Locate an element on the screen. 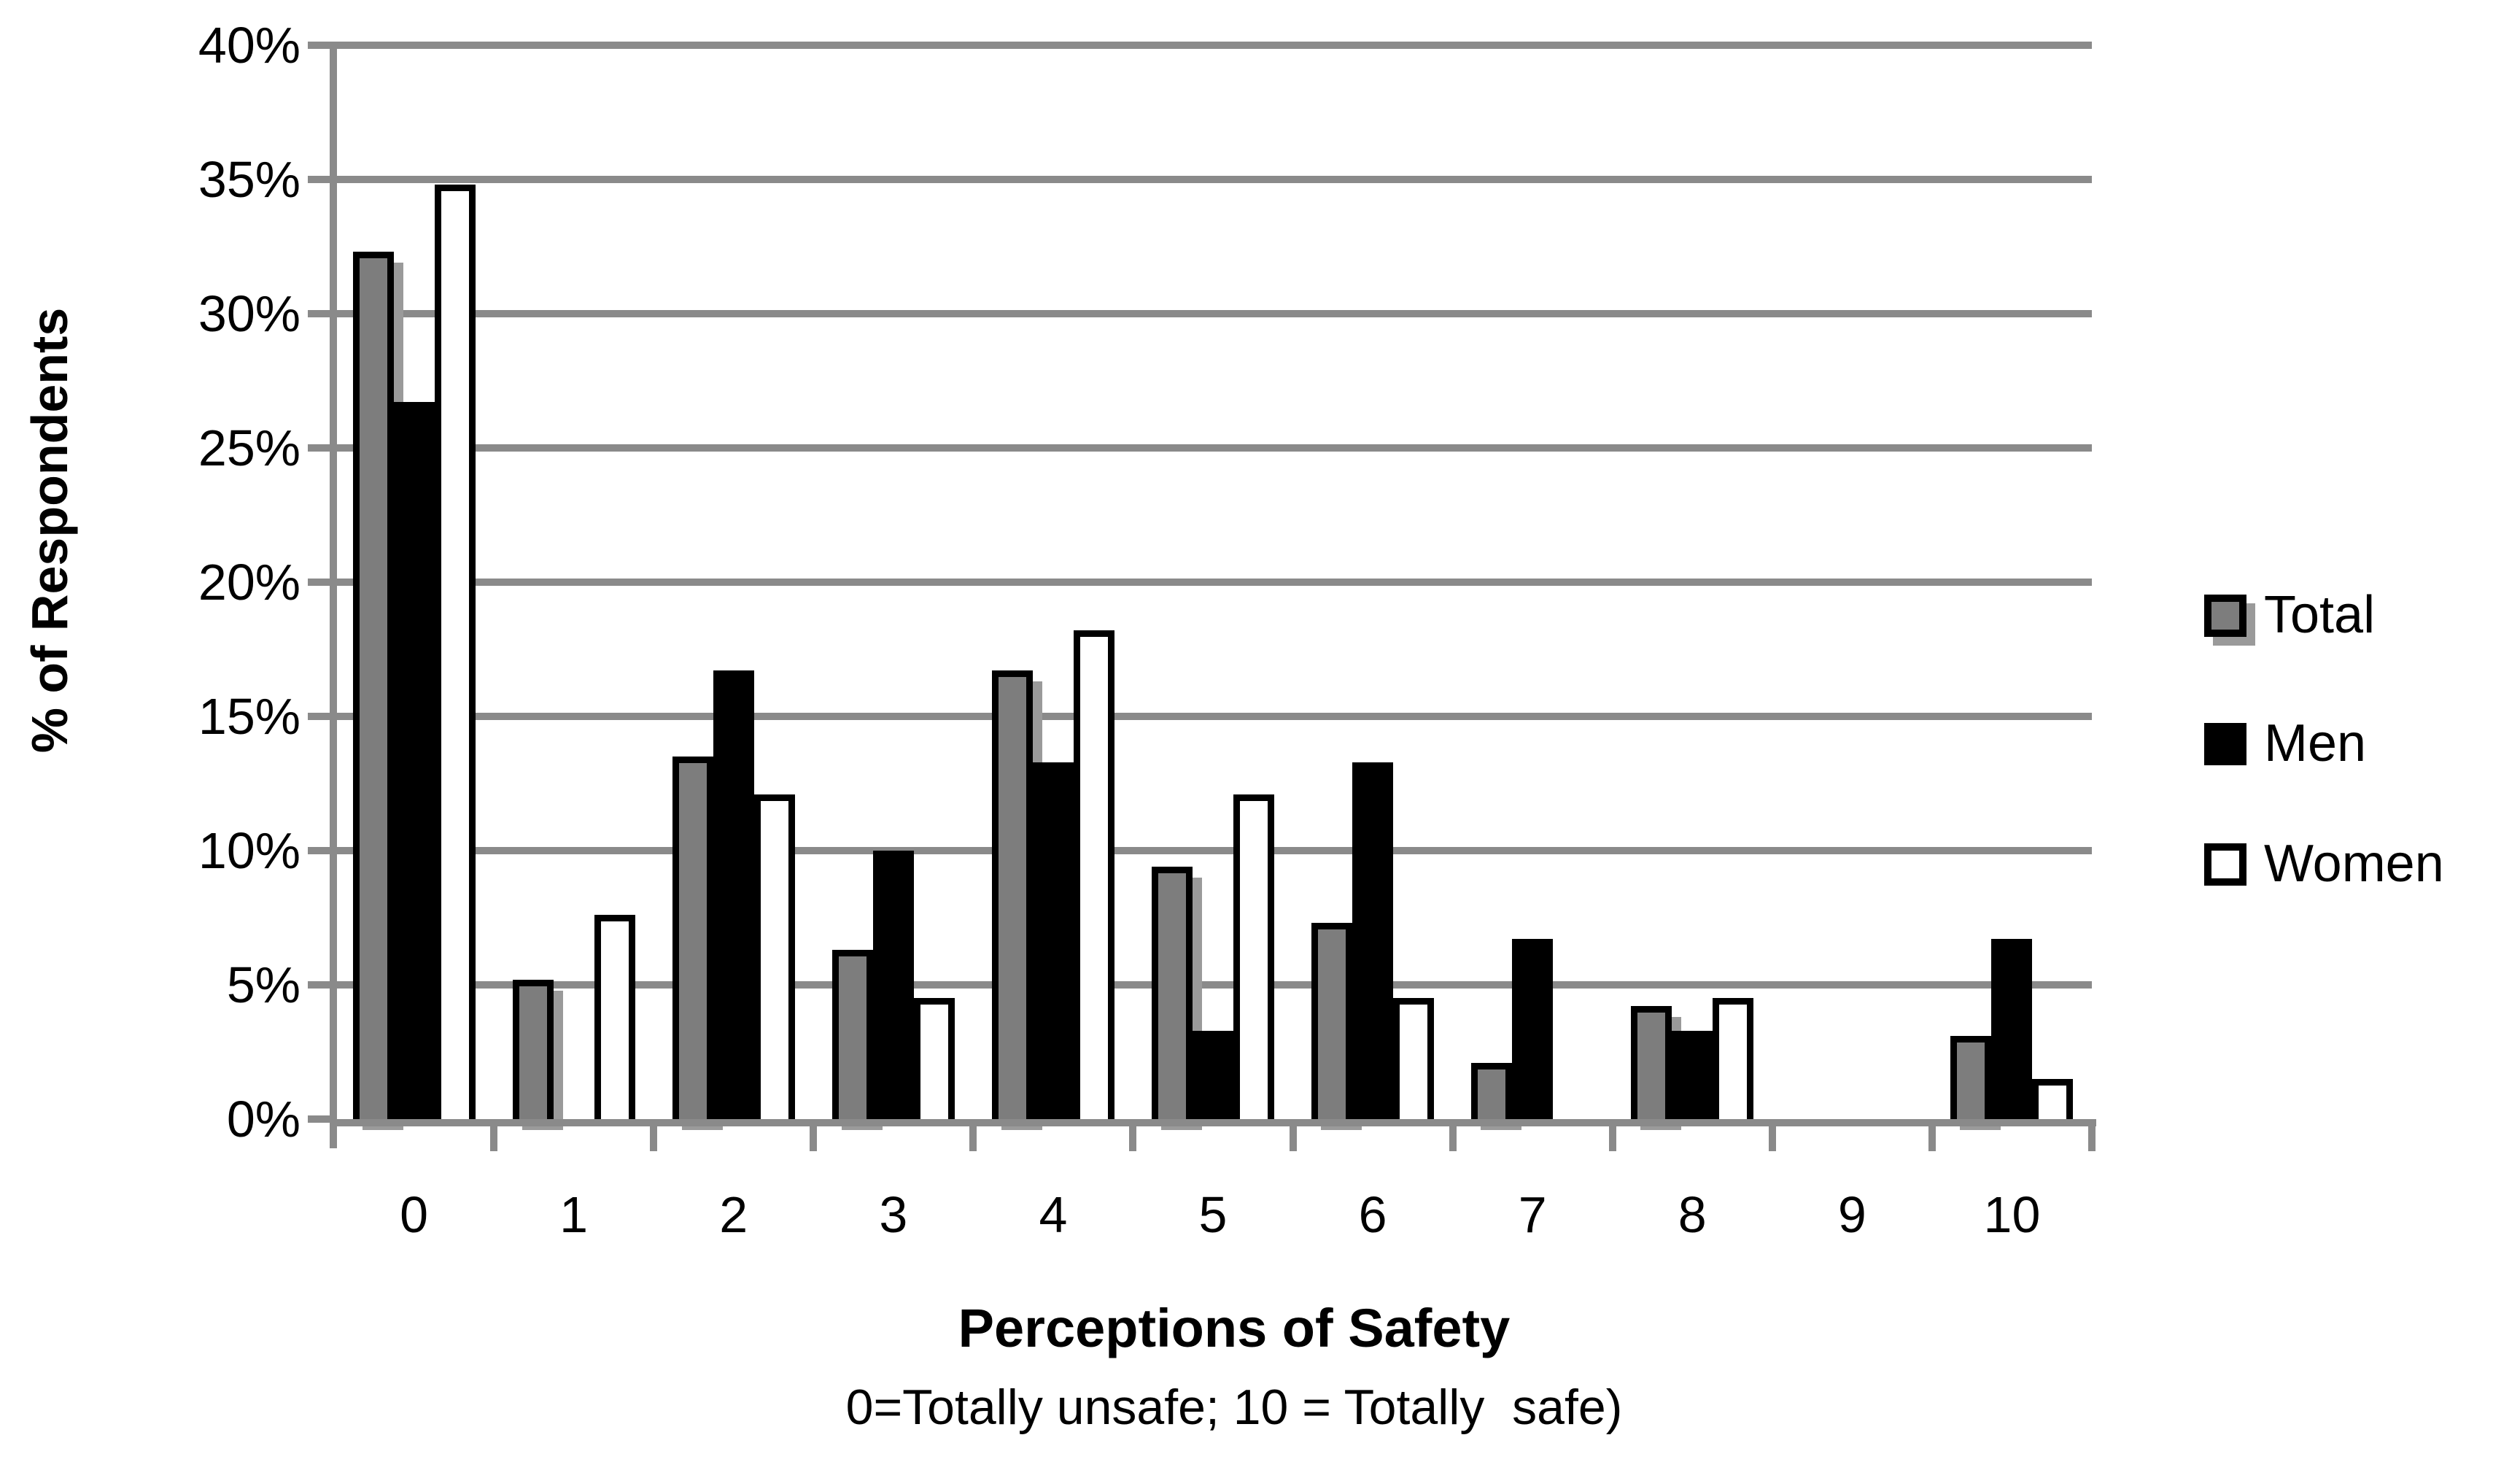 The image size is (2520, 1470). x-tick-label: 8 is located at coordinates (1692, 1214).